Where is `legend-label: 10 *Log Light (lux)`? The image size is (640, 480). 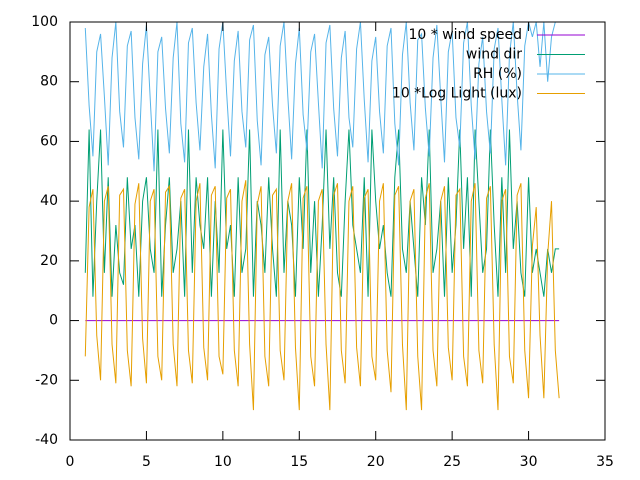
legend-label: 10 *Log Light (lux) is located at coordinates (457, 94).